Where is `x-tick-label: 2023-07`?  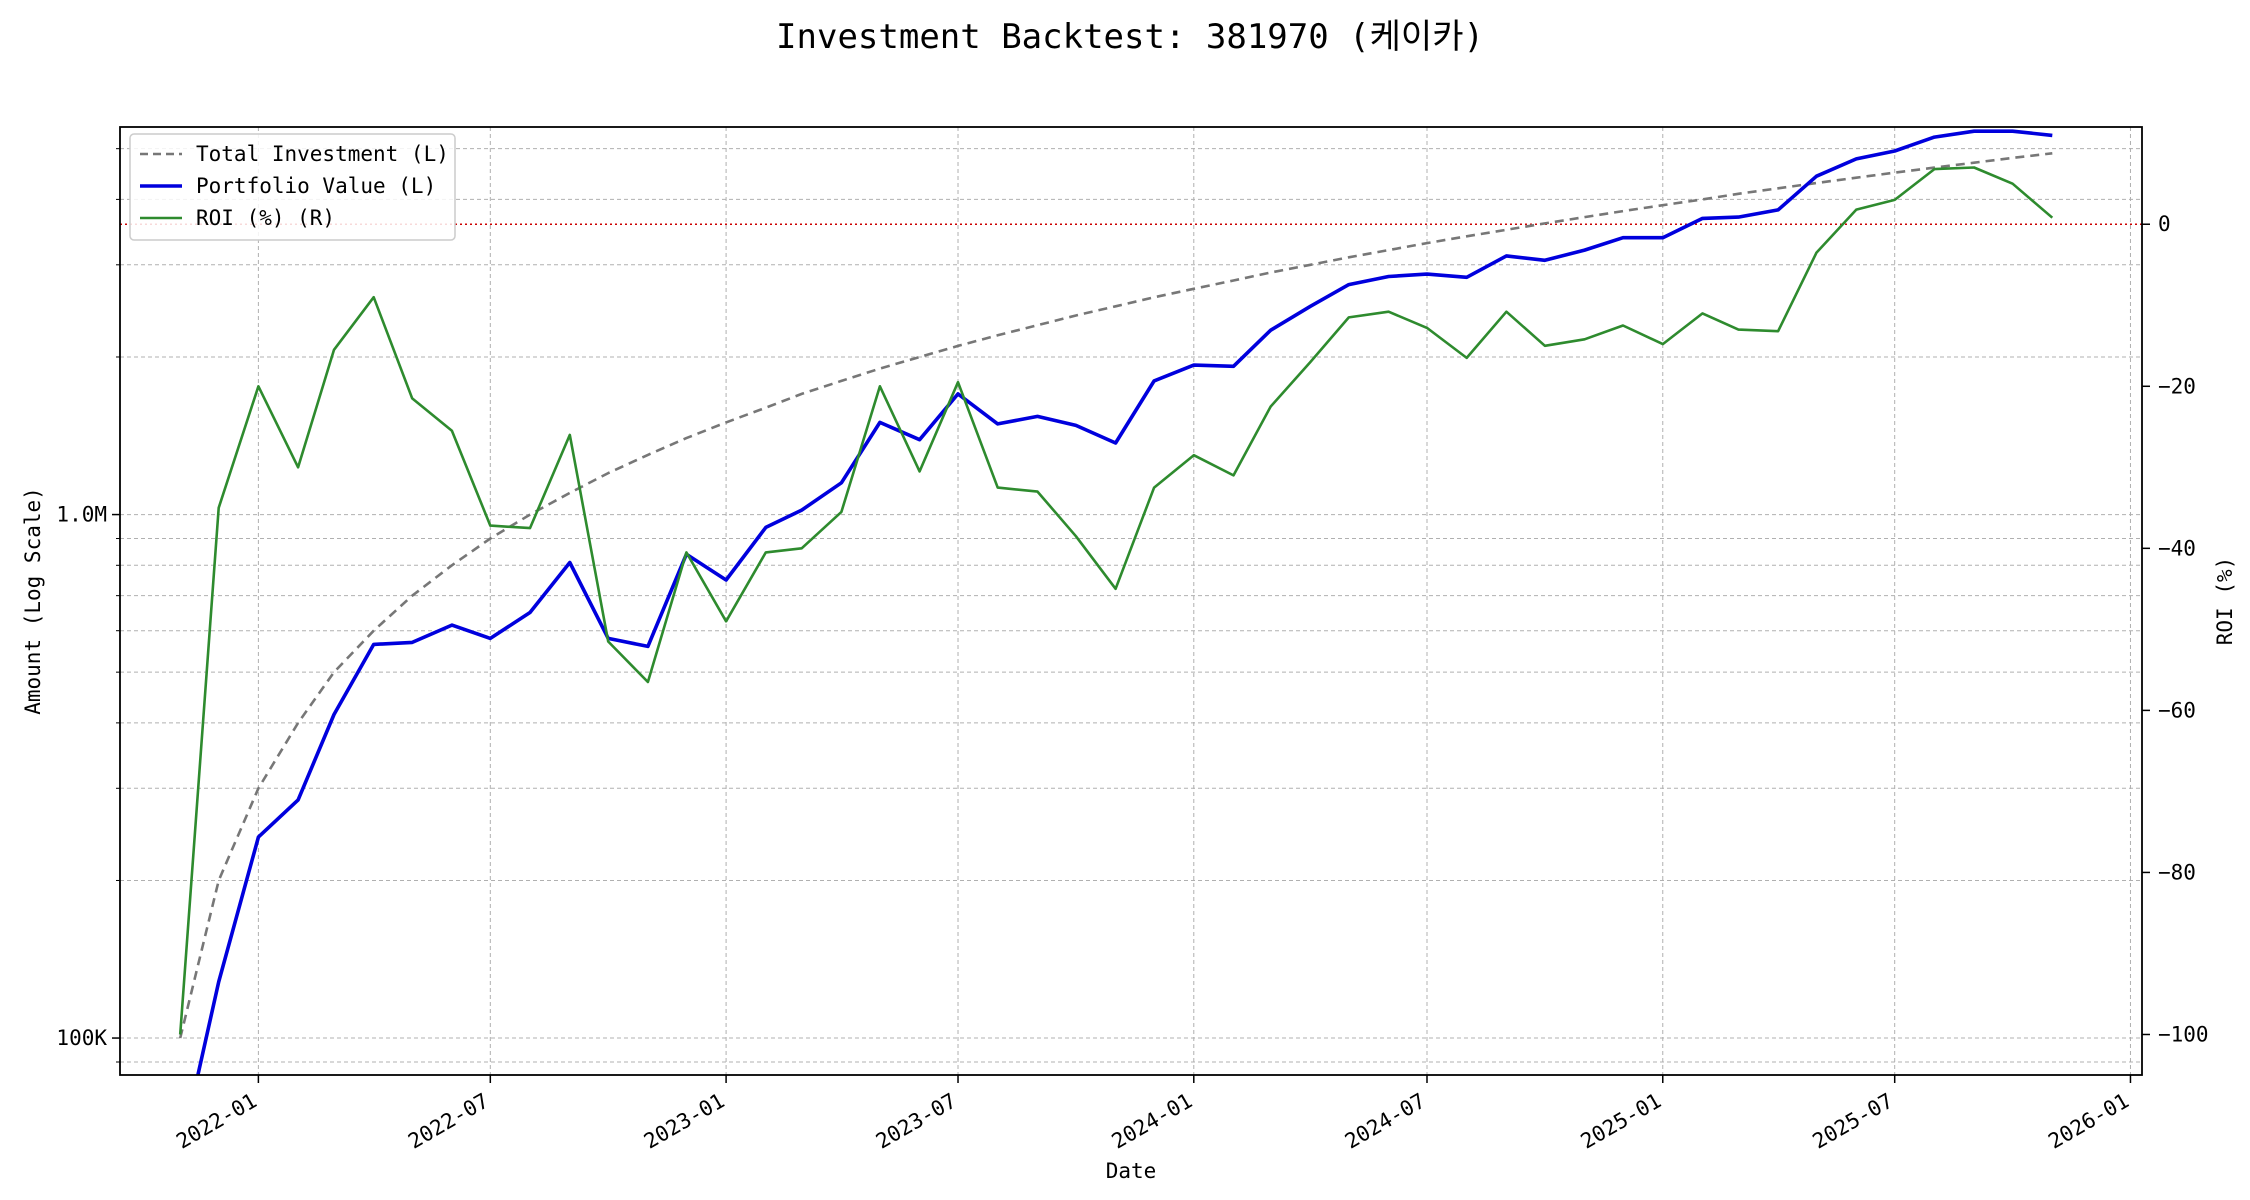 x-tick-label: 2023-07 is located at coordinates (916, 1121).